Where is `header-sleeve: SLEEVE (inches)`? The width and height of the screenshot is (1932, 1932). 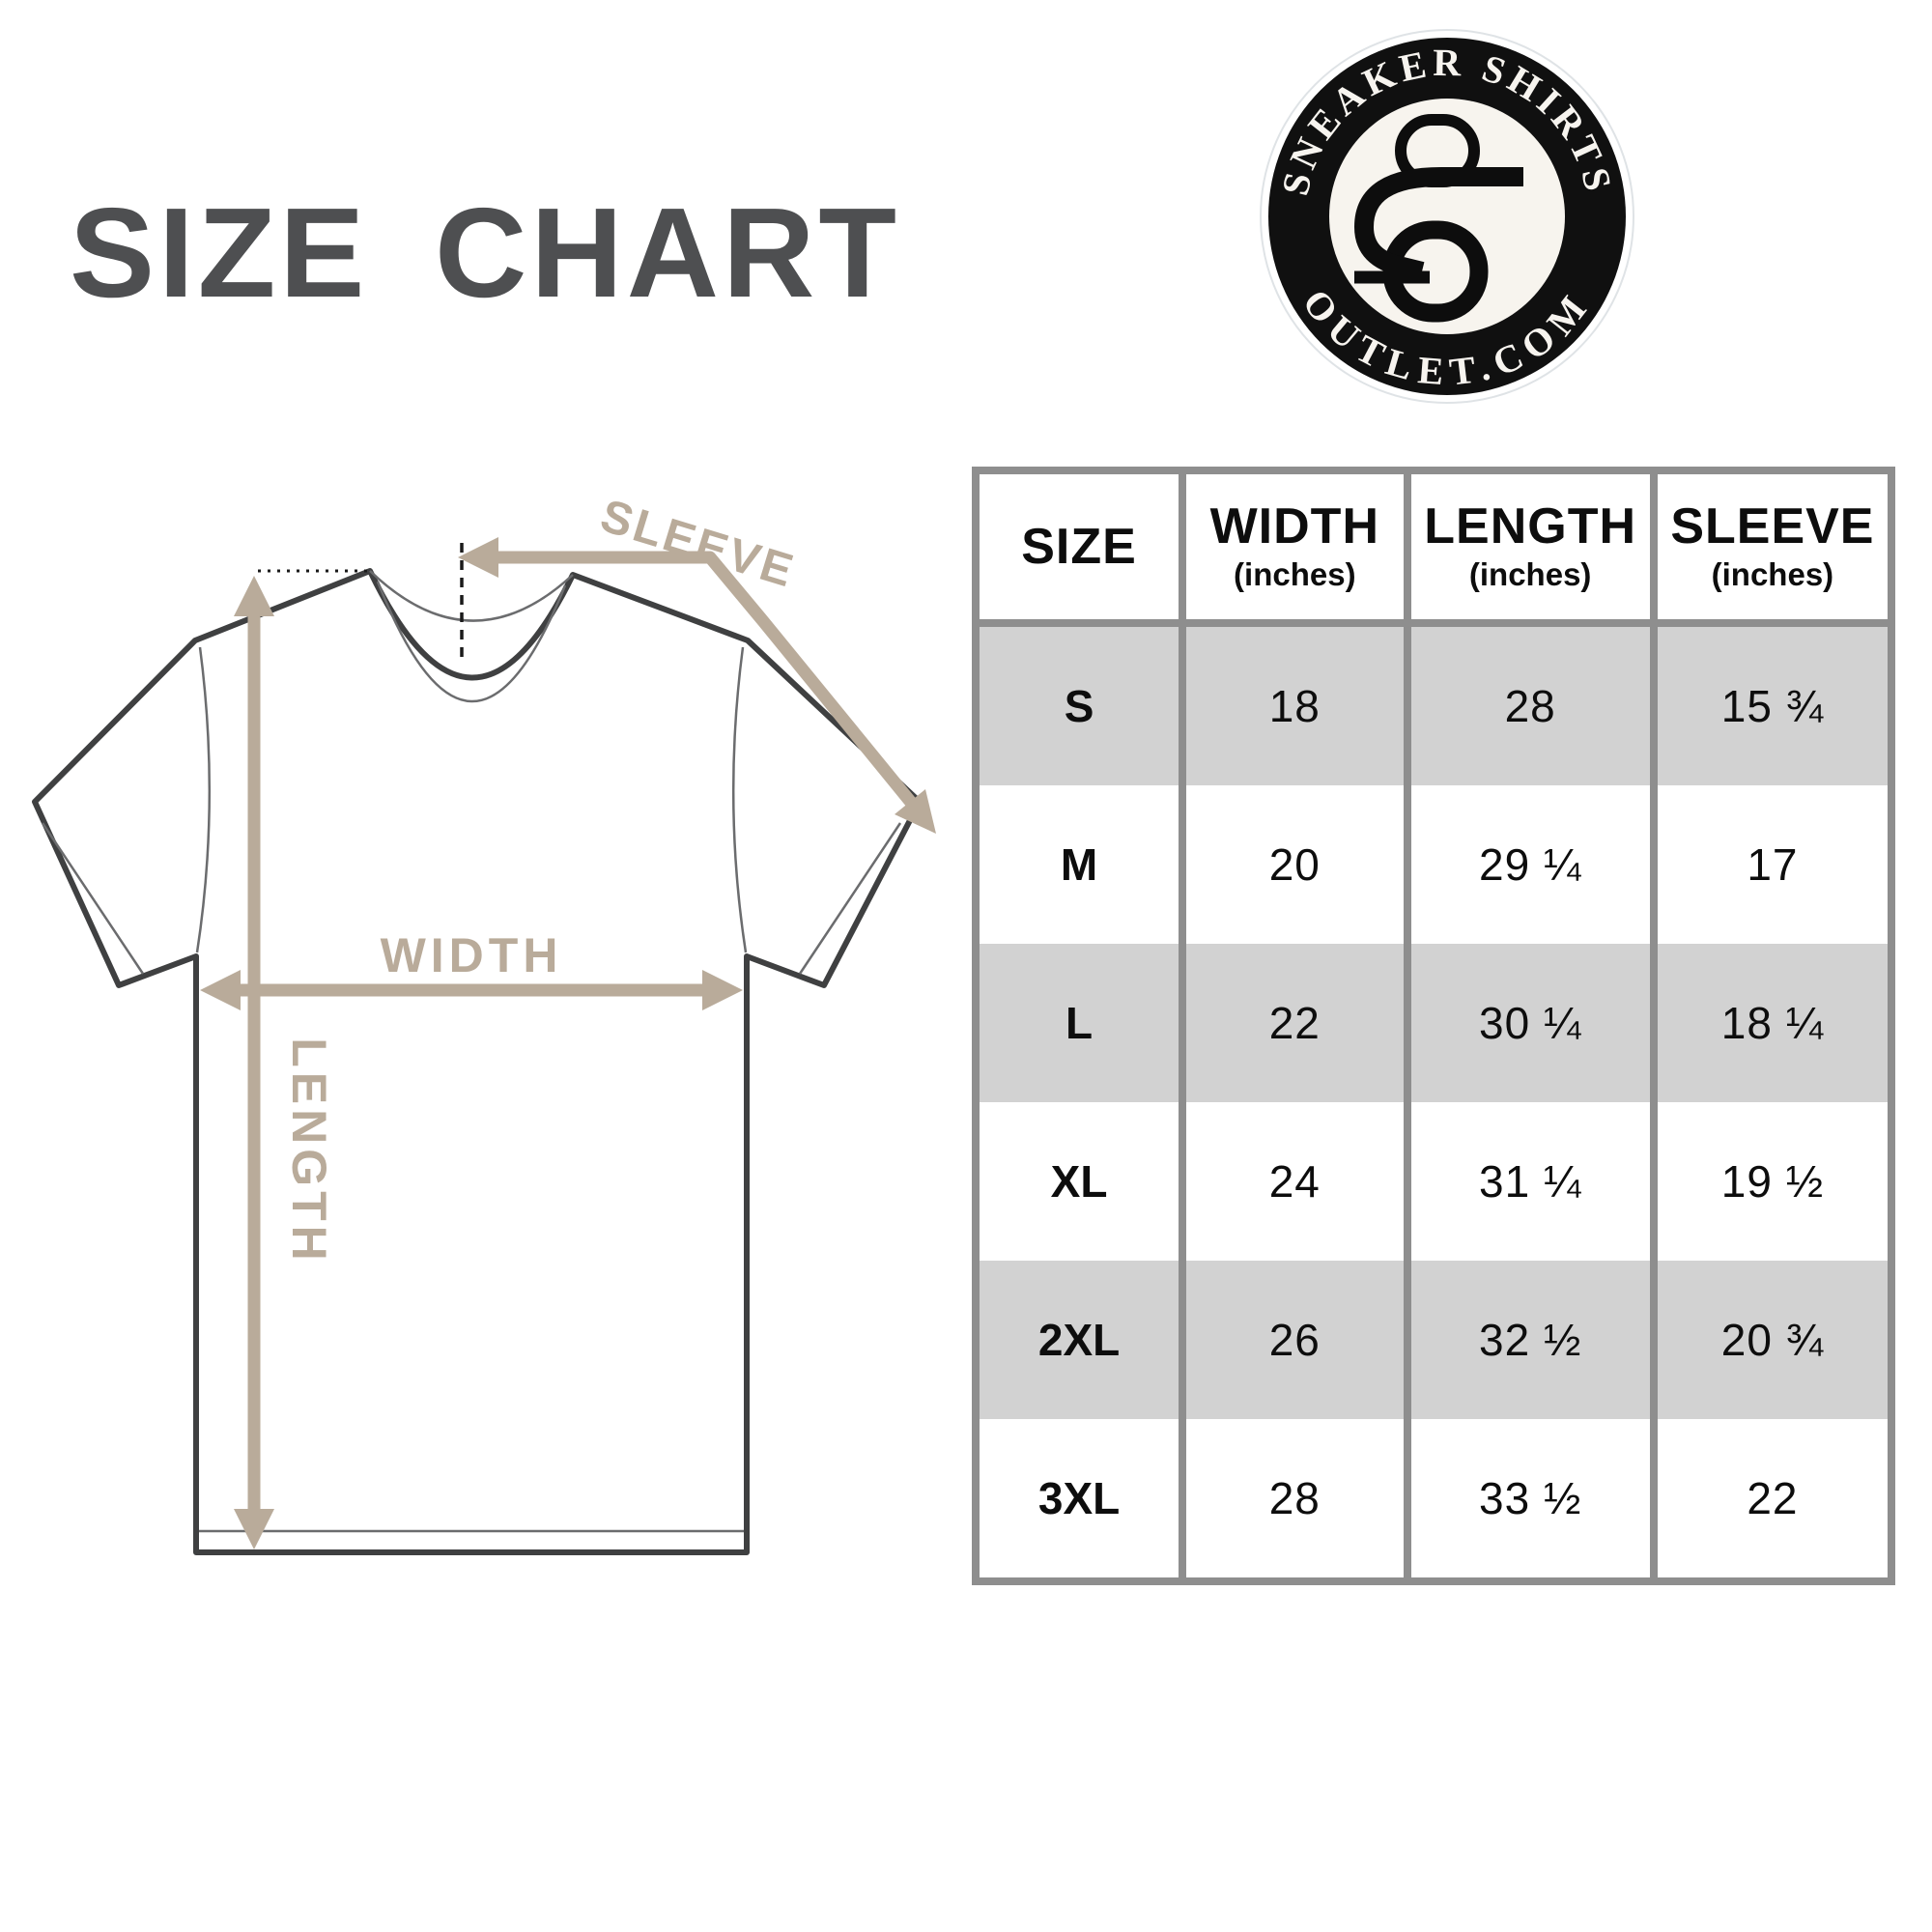
header-sleeve: SLEEVE (inches) is located at coordinates (1772, 550).